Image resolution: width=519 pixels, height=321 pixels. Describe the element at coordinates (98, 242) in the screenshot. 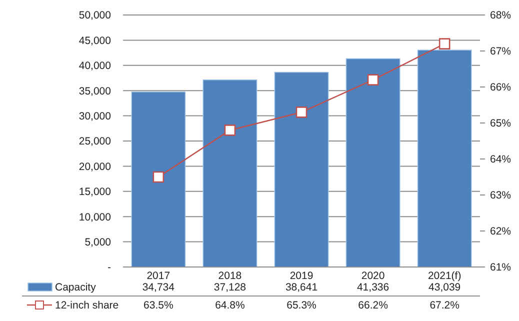

I see `y-tick-label: 5,000` at that location.